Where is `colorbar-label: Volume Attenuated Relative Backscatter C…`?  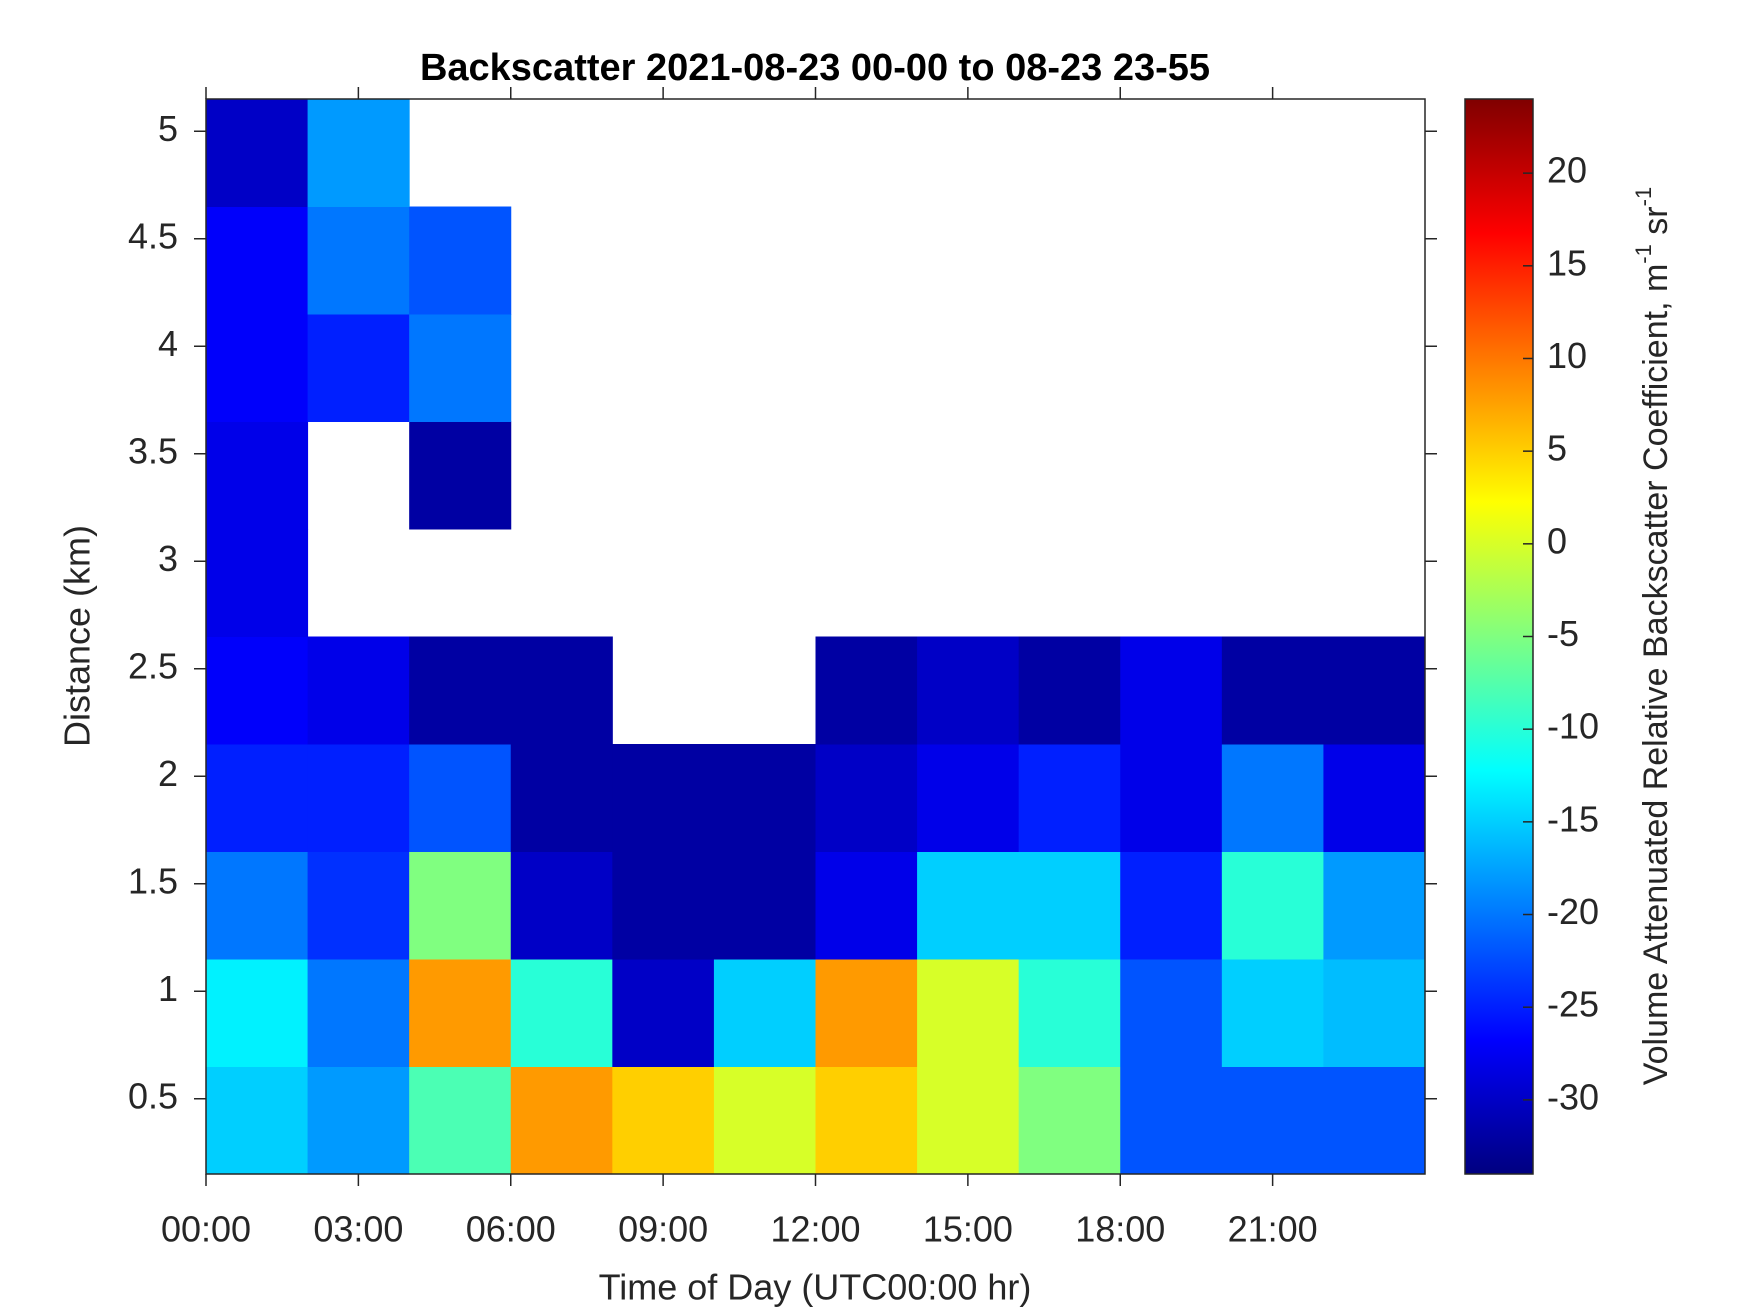 colorbar-label: Volume Attenuated Relative Backscatter C… is located at coordinates (1653, 636).